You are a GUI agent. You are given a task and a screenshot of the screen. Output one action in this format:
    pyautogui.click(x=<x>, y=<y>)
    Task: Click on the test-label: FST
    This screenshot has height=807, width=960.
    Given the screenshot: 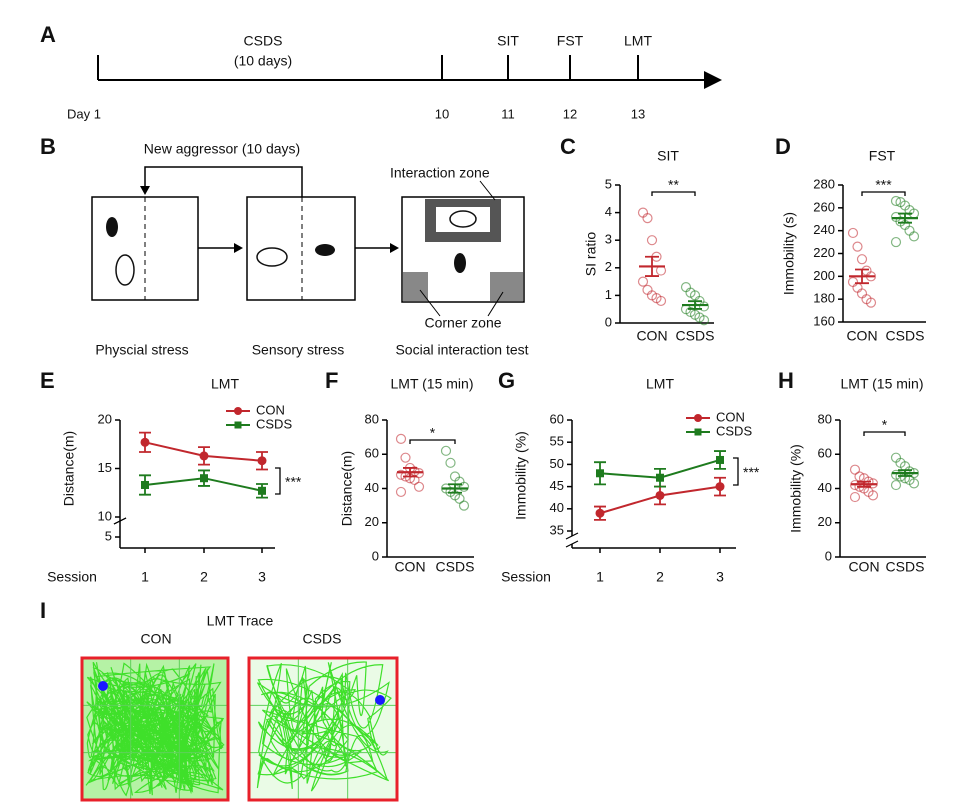 What is the action you would take?
    pyautogui.click(x=570, y=41)
    